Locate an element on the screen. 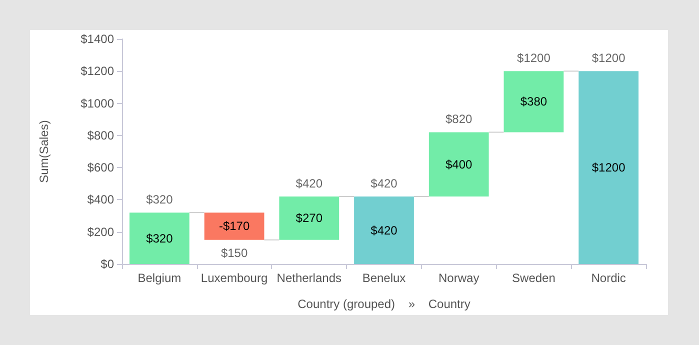  y-tick-label: $1400 is located at coordinates (97, 39).